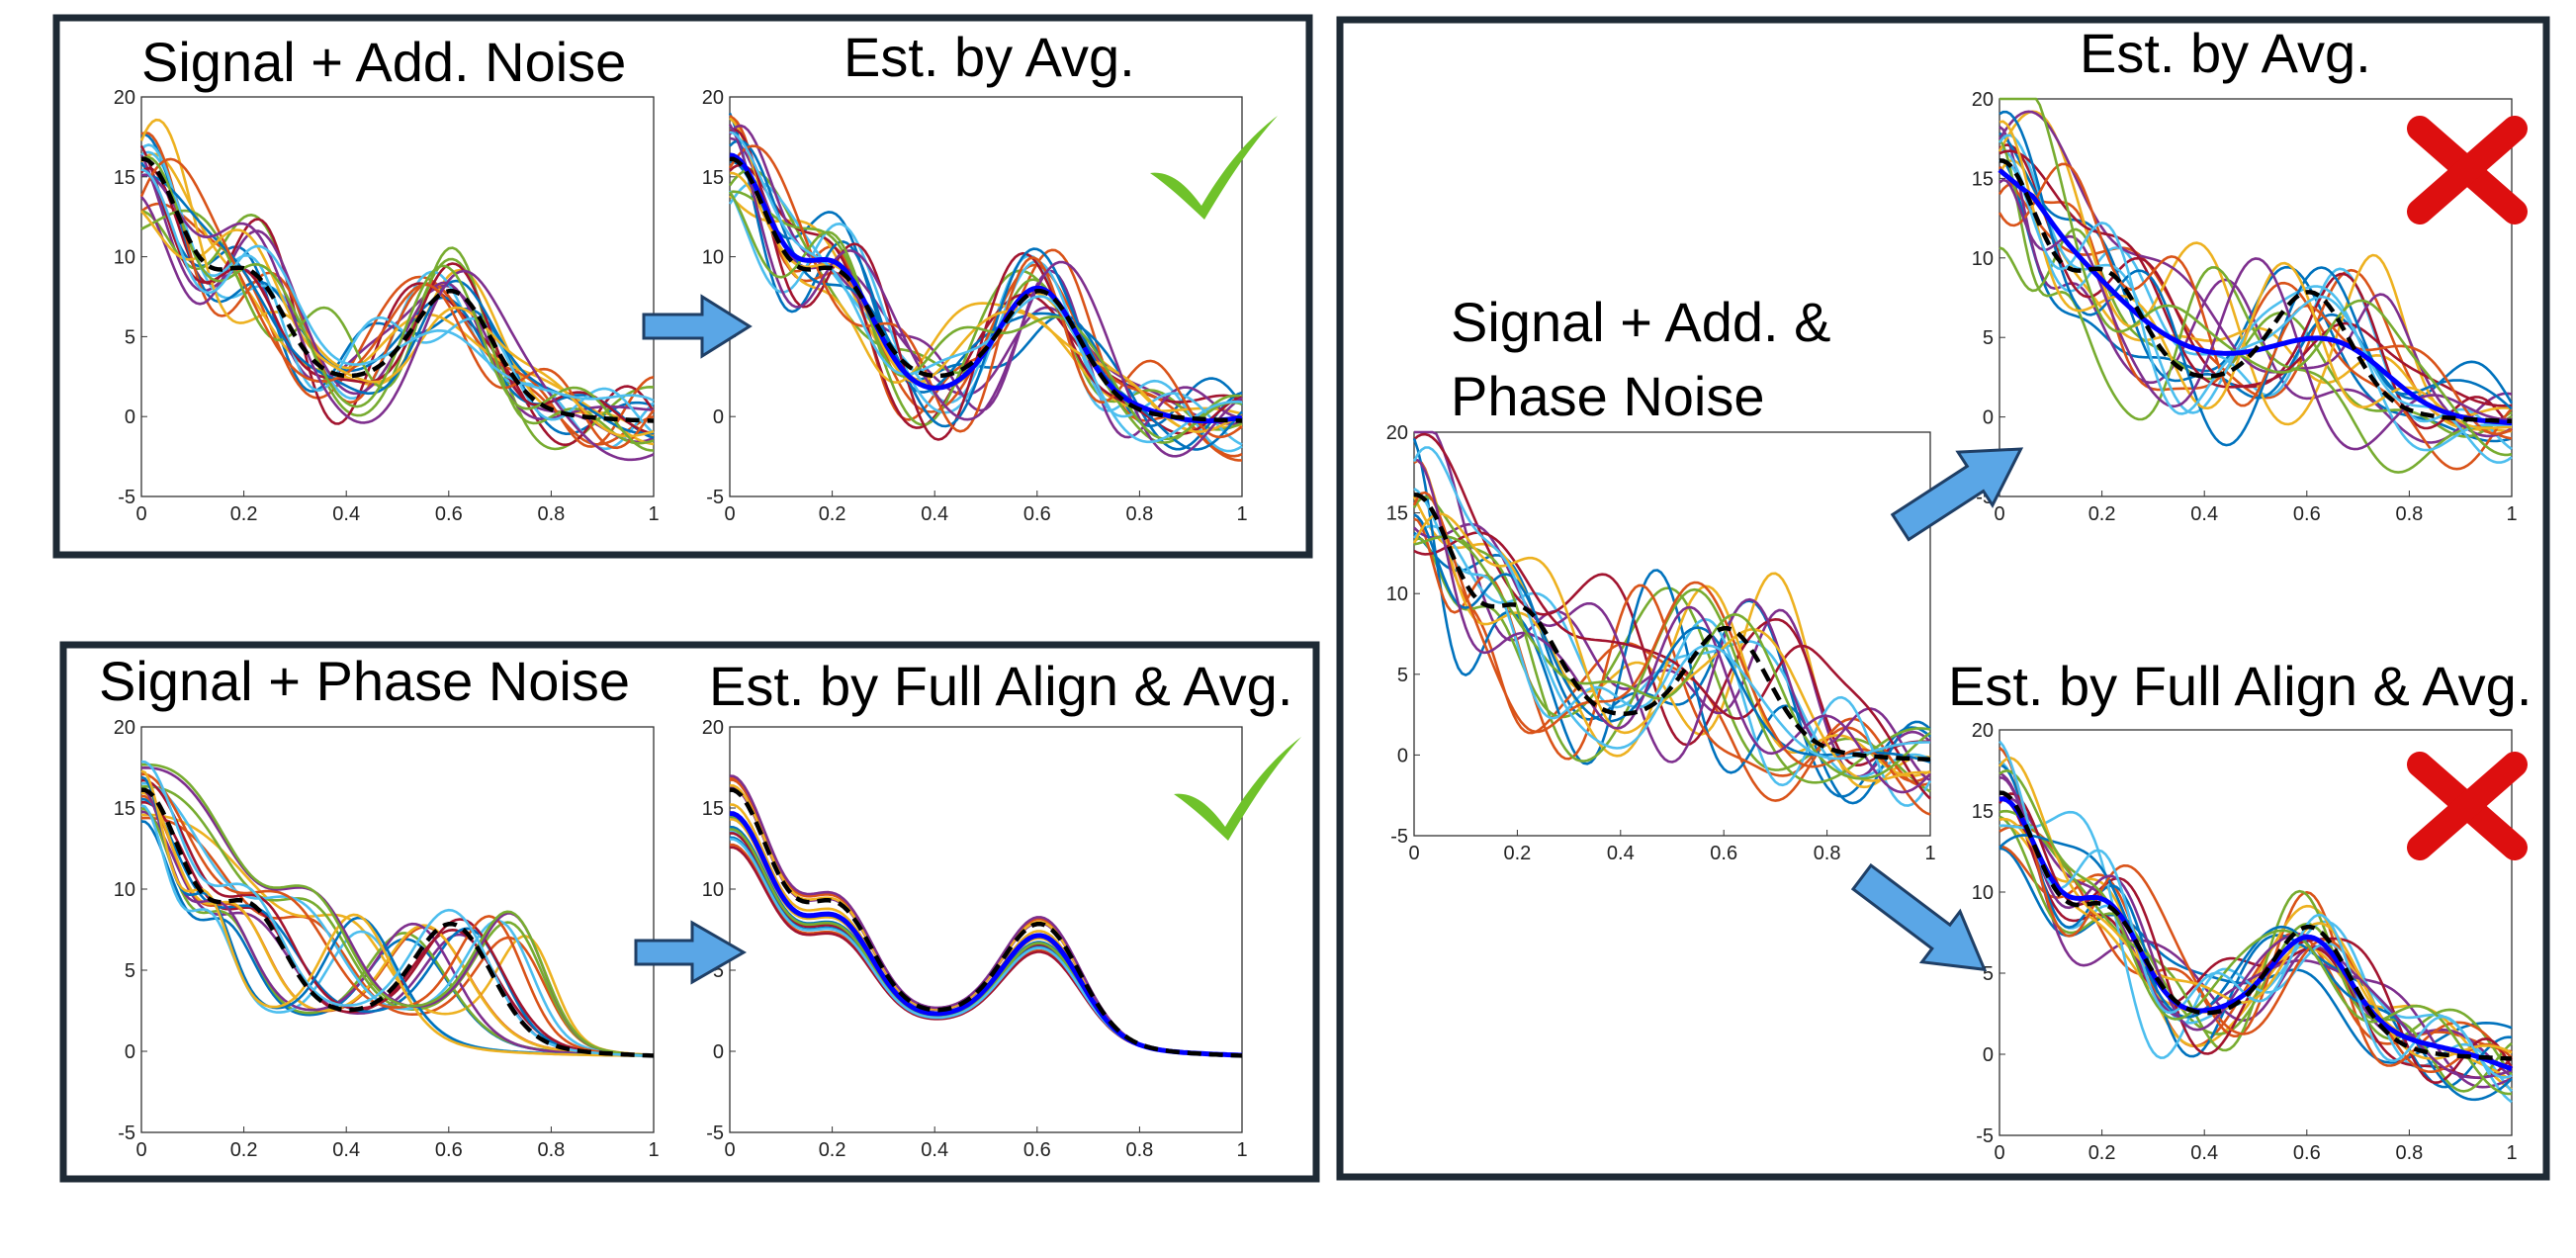  I want to click on title-signal-phase-noise: Signal + Phase Noise, so click(364, 681).